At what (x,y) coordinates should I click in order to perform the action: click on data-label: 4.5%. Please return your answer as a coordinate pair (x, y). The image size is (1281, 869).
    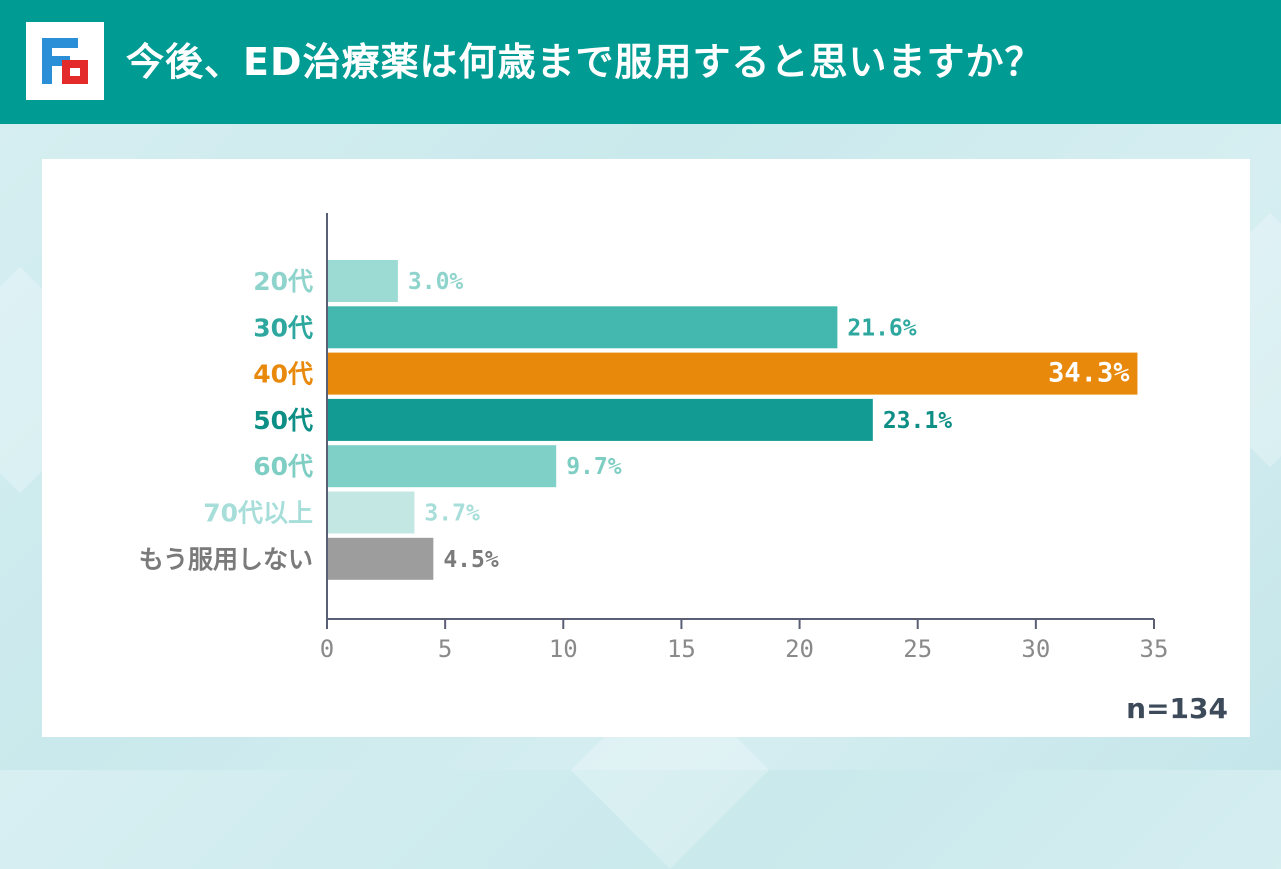
    Looking at the image, I should click on (471, 560).